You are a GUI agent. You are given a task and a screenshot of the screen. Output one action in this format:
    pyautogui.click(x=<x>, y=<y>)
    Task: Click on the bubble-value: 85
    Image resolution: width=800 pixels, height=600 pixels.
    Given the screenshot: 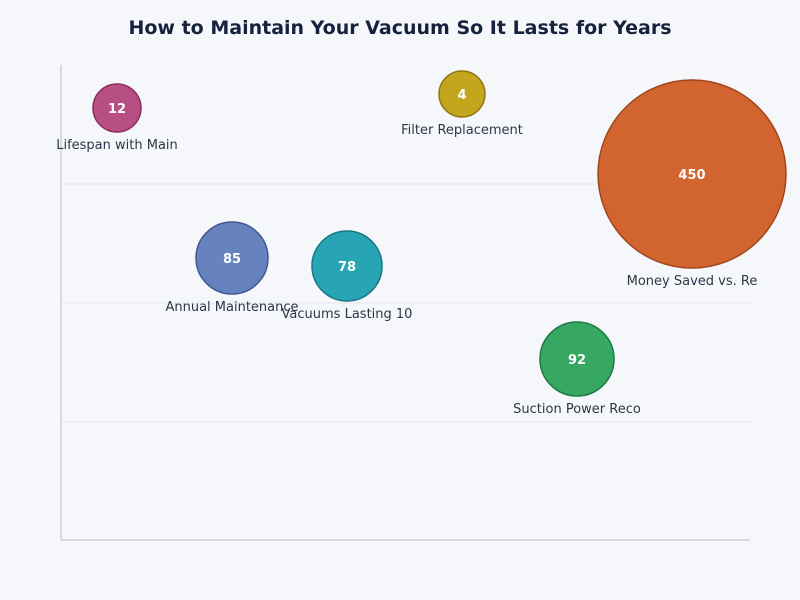 What is the action you would take?
    pyautogui.click(x=232, y=259)
    